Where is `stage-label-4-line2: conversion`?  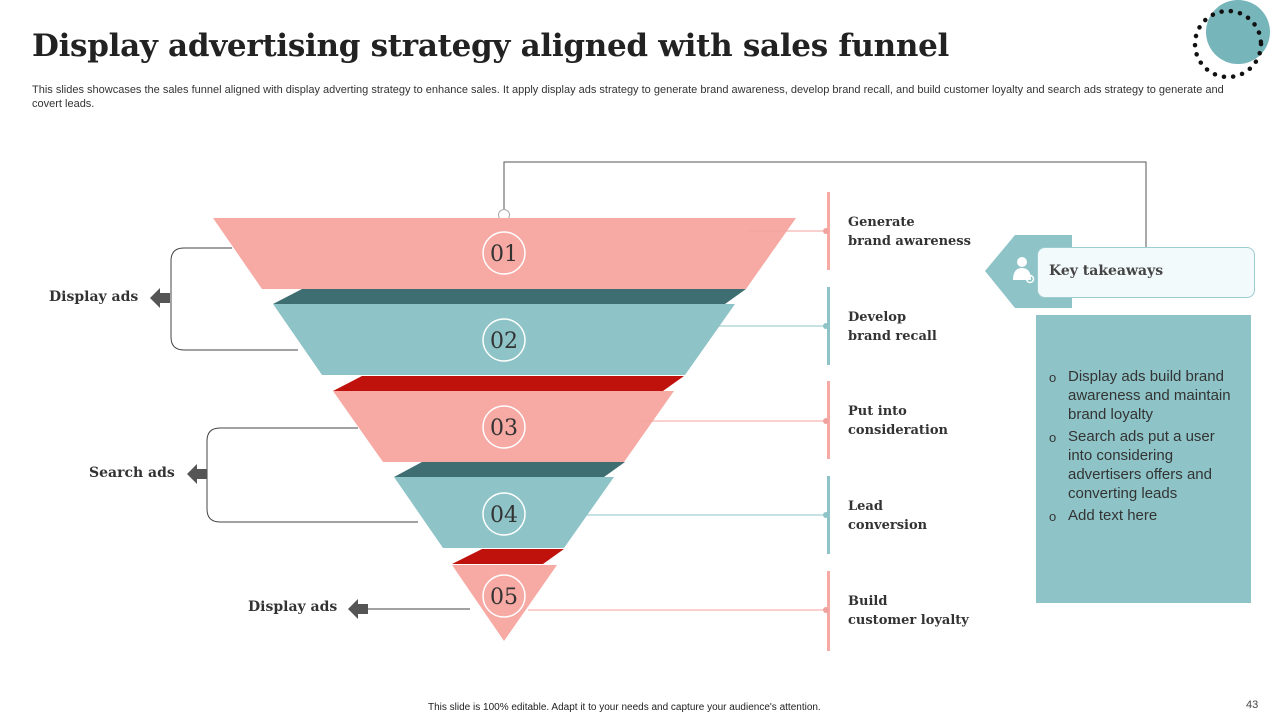
stage-label-4-line2: conversion is located at coordinates (888, 525).